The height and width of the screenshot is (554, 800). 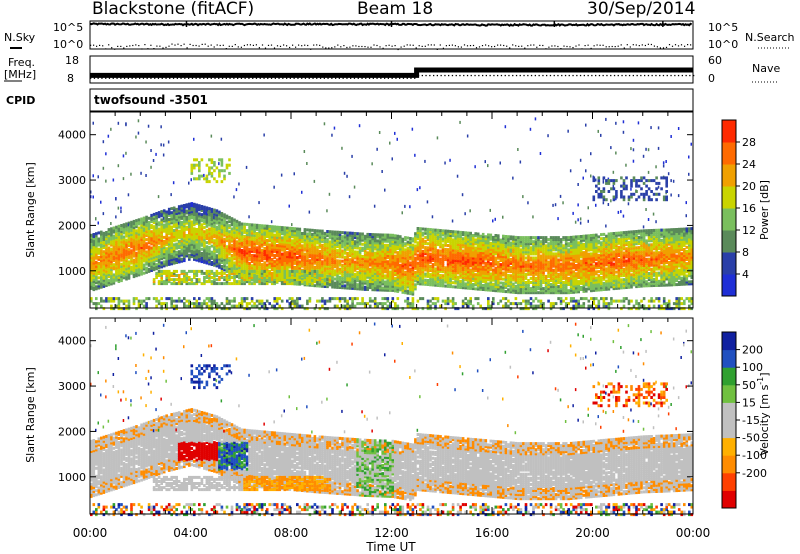 I want to click on freq-series-line, so click(x=391, y=72).